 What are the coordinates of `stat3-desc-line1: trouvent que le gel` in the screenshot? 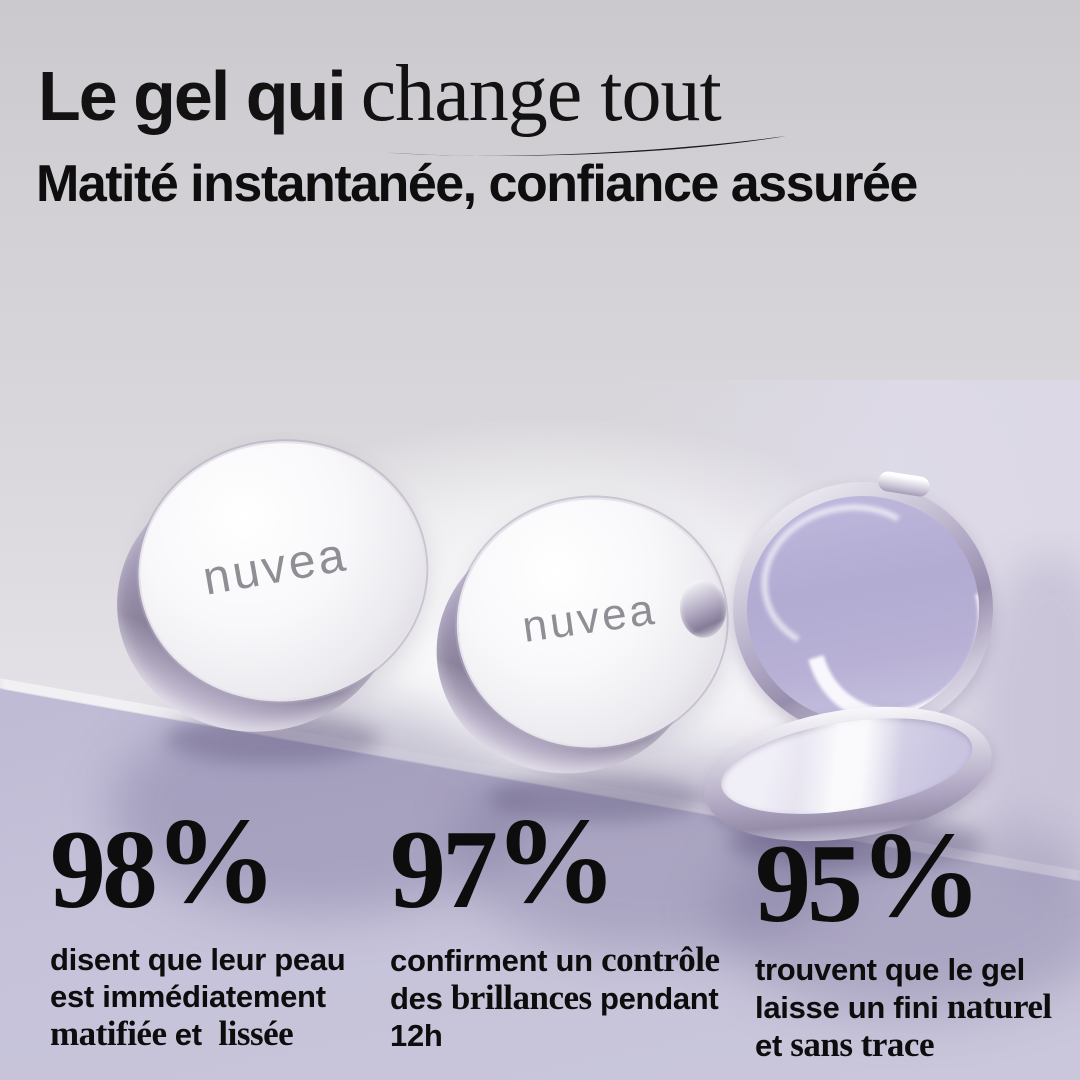 It's located at (890, 970).